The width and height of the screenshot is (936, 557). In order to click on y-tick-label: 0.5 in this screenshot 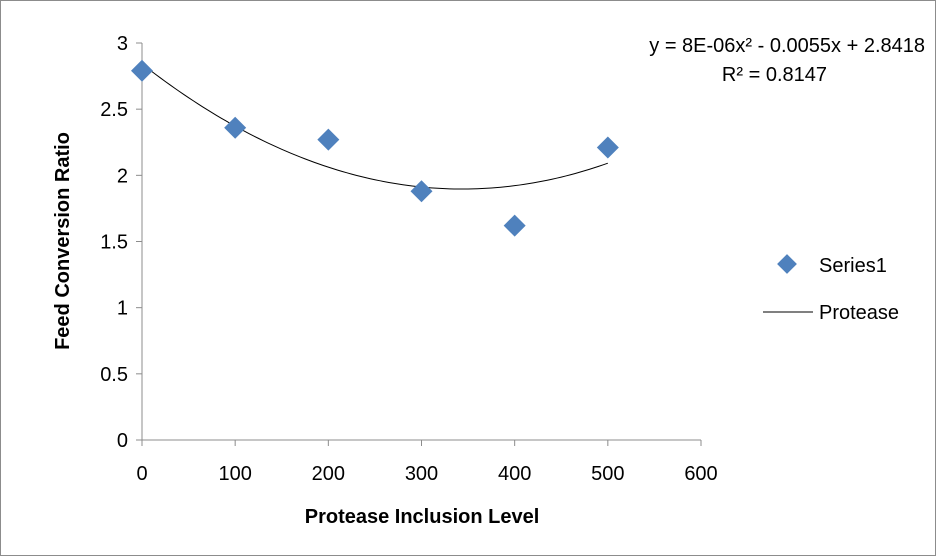, I will do `click(114, 375)`.